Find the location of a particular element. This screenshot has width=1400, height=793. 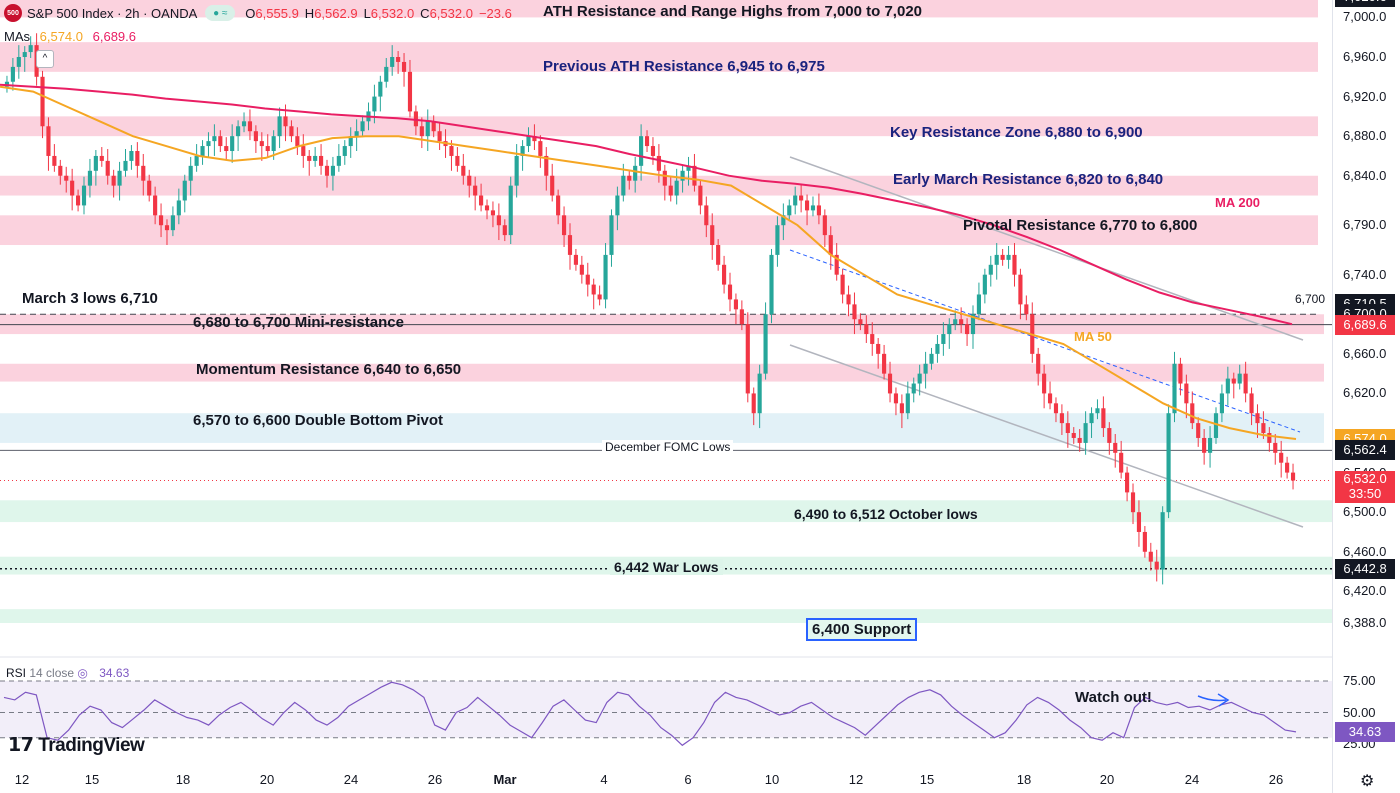

fomc-lows-label: December FOMC Lows is located at coordinates (668, 447).